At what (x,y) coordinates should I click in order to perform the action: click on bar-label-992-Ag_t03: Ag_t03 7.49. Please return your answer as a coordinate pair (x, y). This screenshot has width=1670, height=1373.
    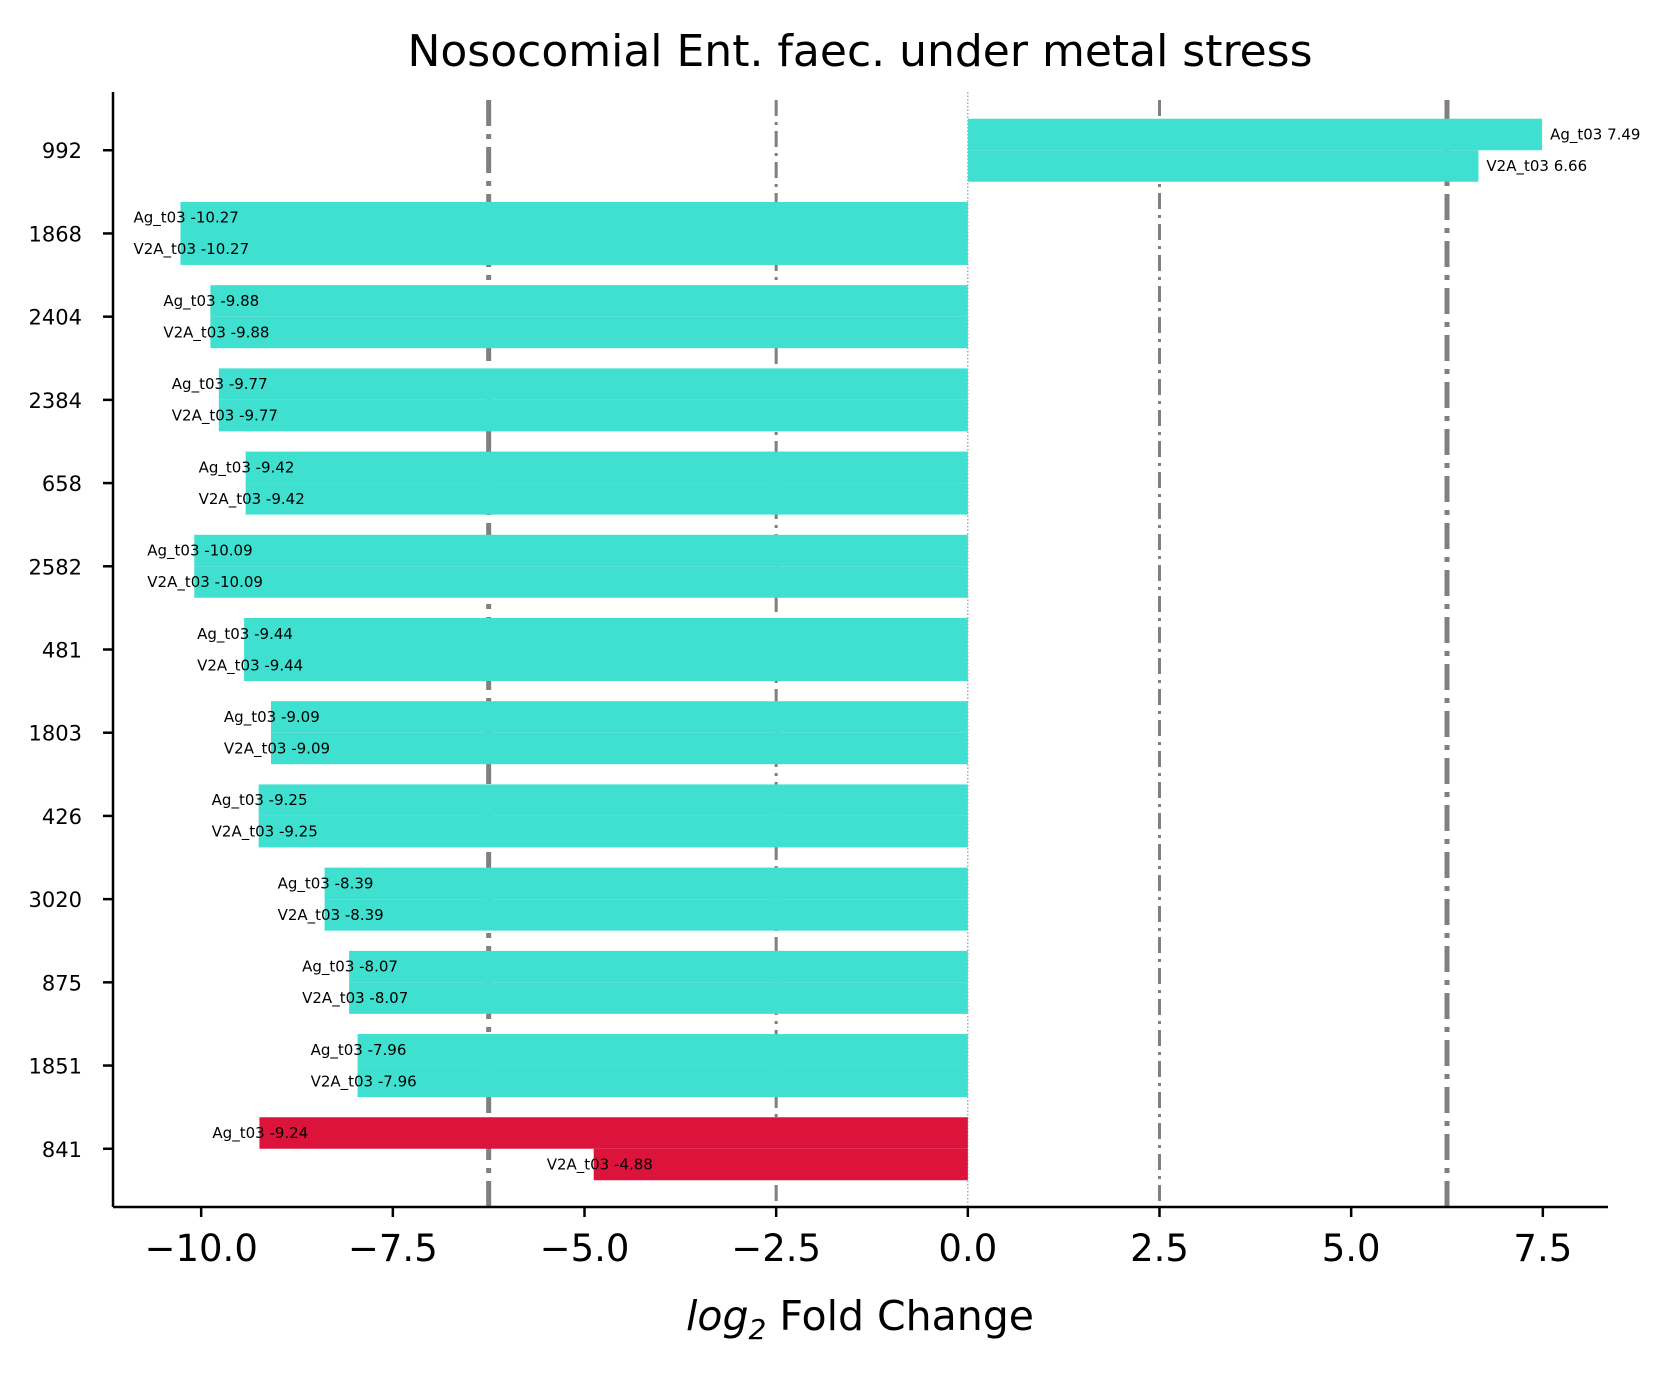
    Looking at the image, I should click on (1595, 134).